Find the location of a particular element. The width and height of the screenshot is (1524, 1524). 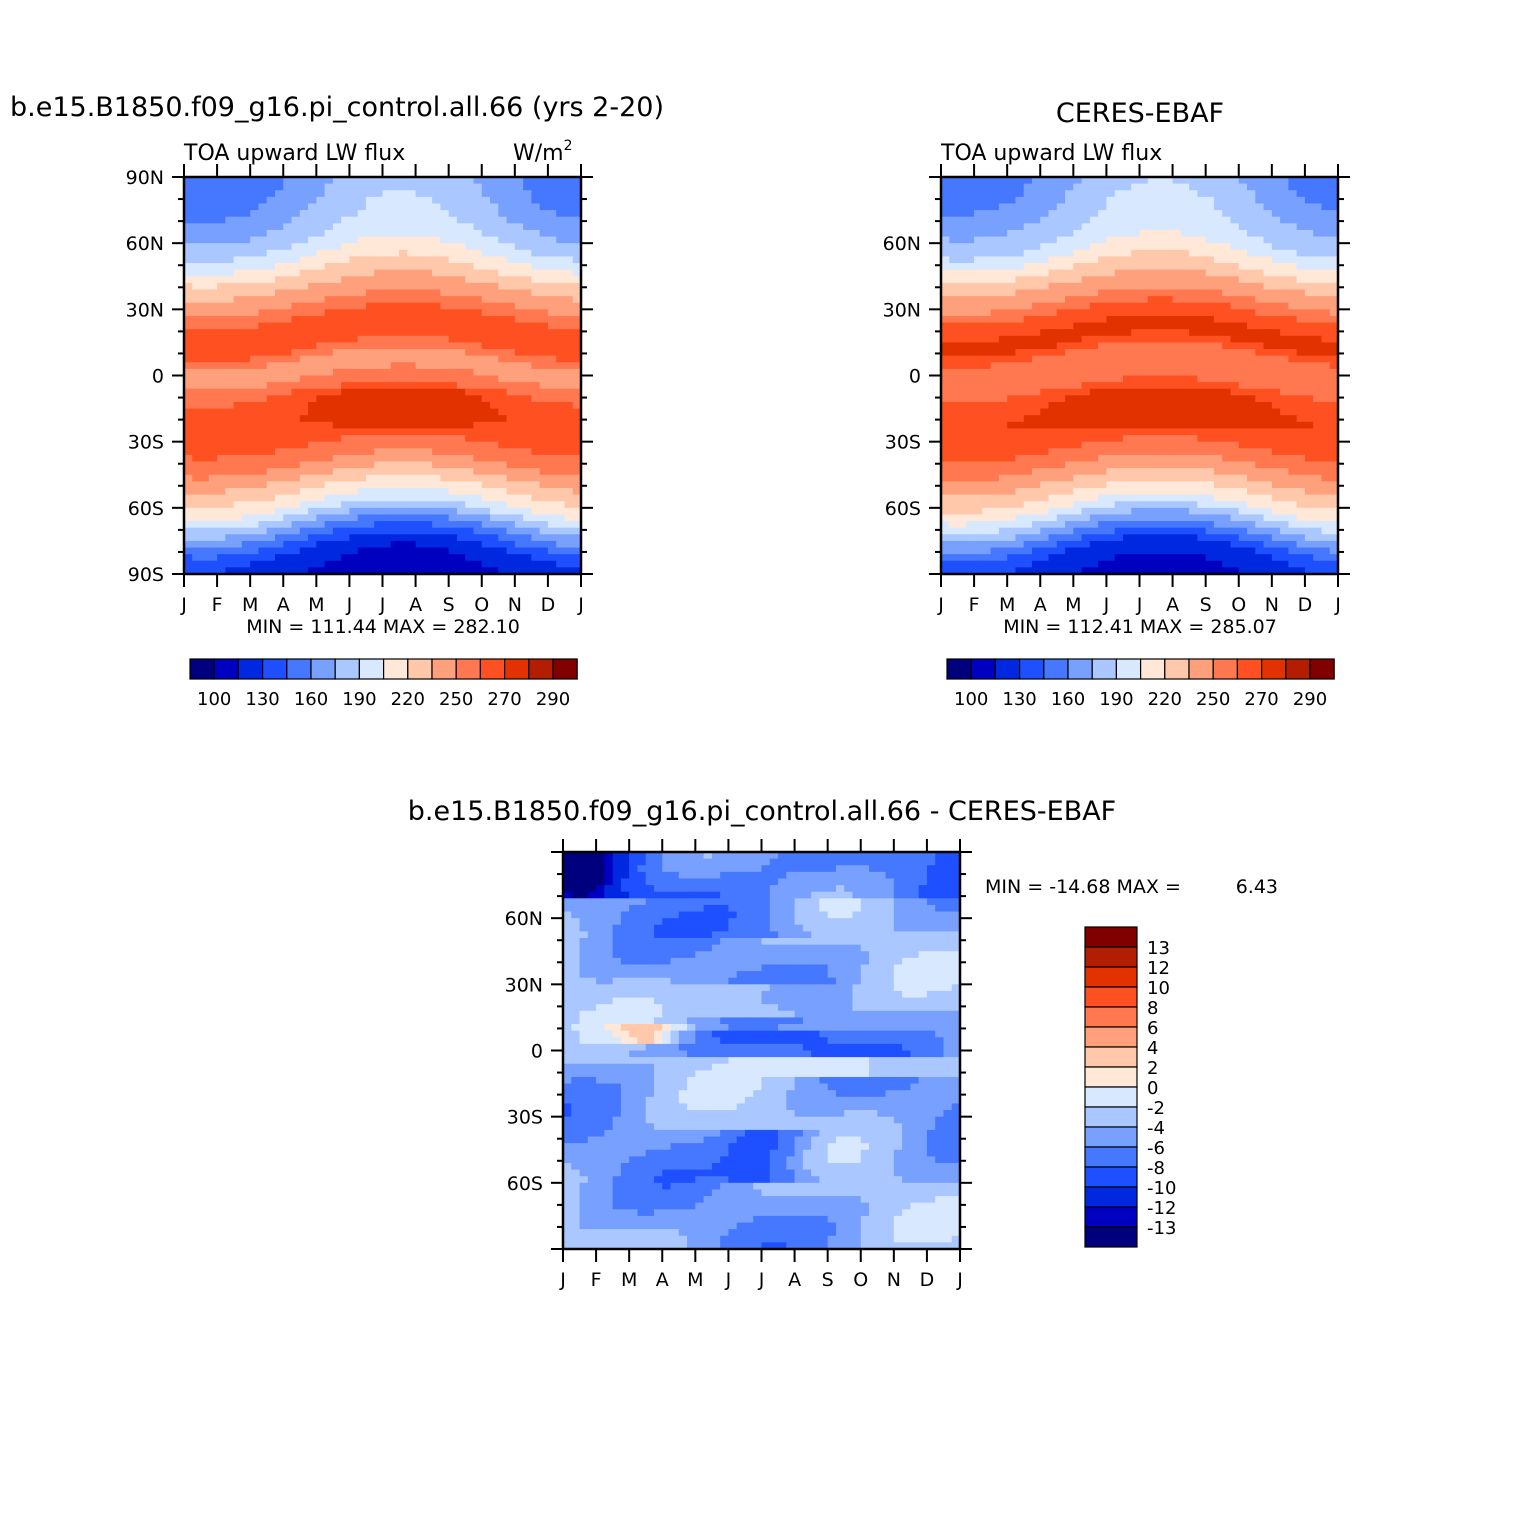

colorbar-label: 250 is located at coordinates (456, 699).